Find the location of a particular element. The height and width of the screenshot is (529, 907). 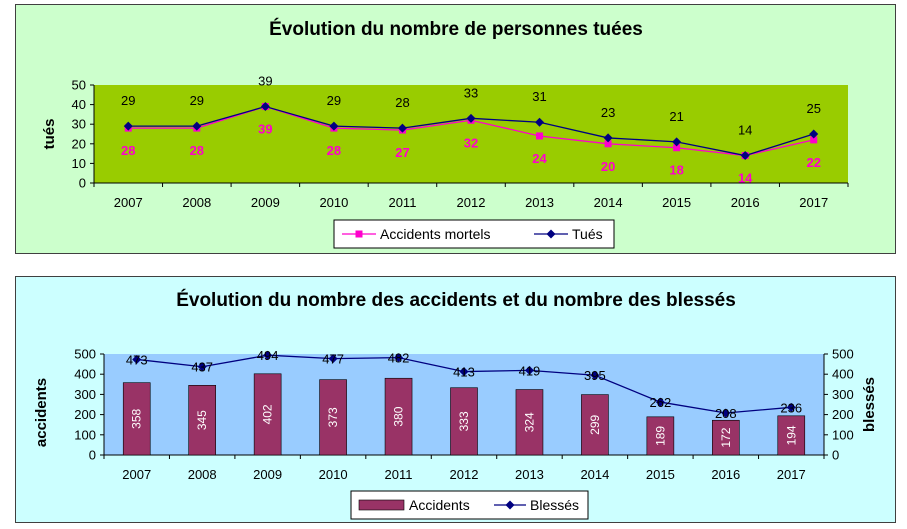

data-label-accidents: 189 is located at coordinates (660, 436).